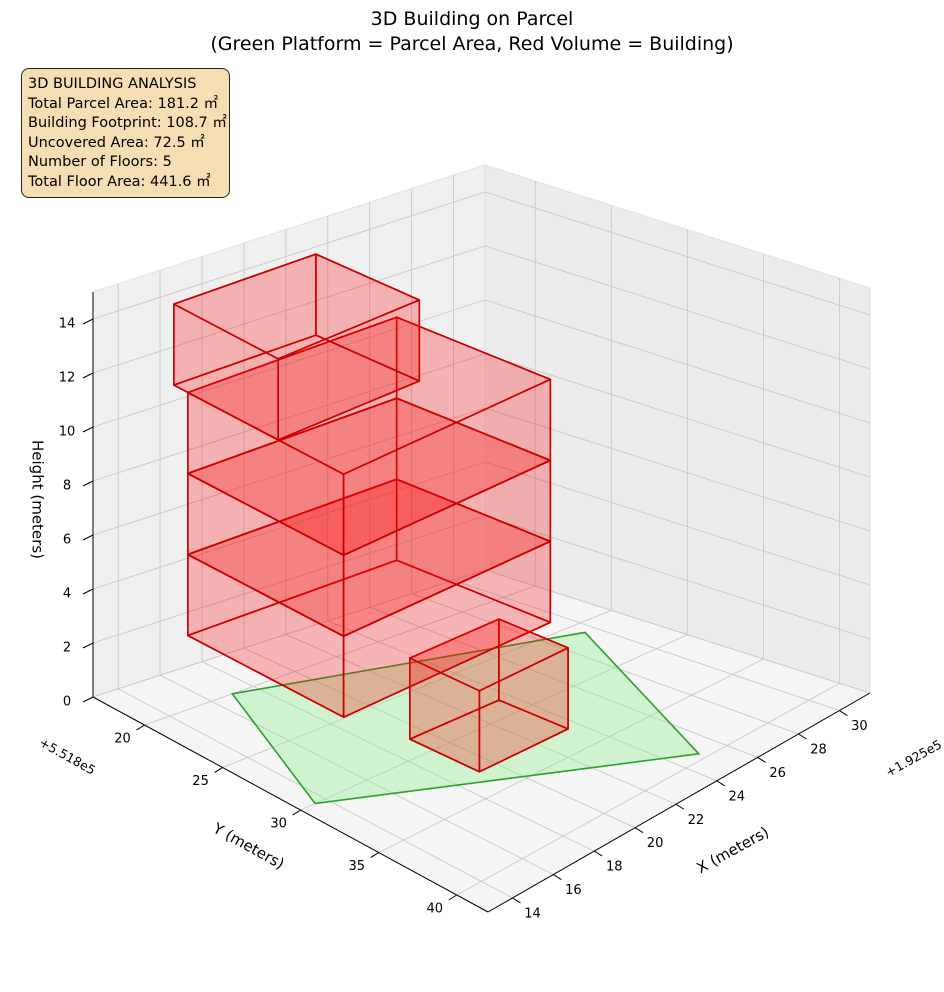 The height and width of the screenshot is (992, 944). I want to click on parcel-platform, so click(465, 718).